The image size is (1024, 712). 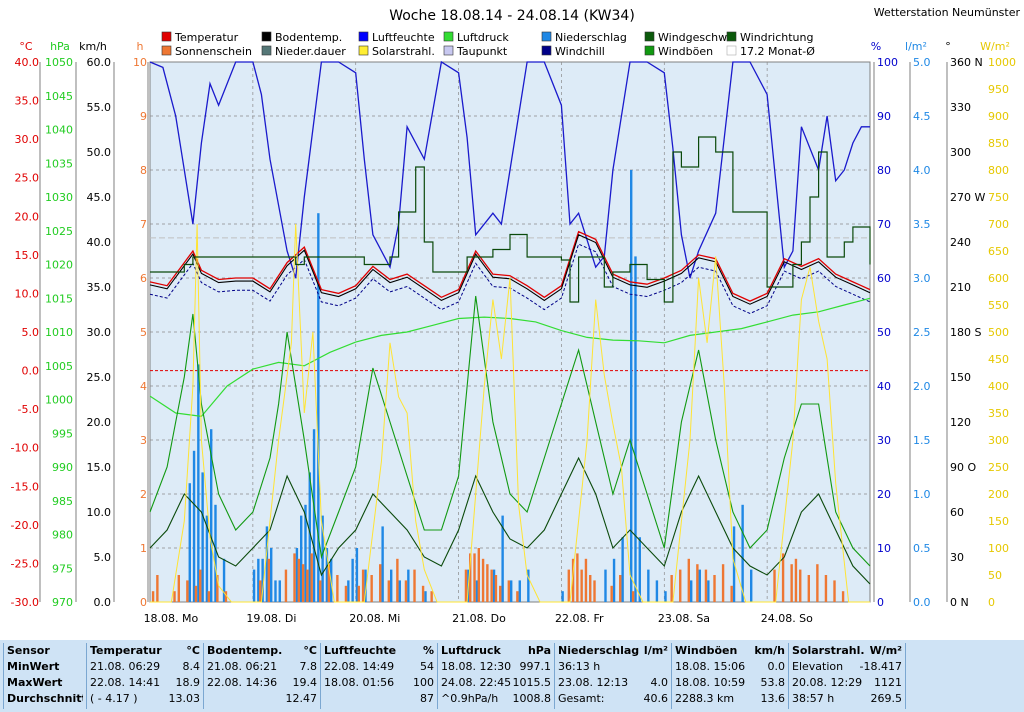 I want to click on stats-row: 18.08. 15:06 0.0, so click(x=730, y=666).